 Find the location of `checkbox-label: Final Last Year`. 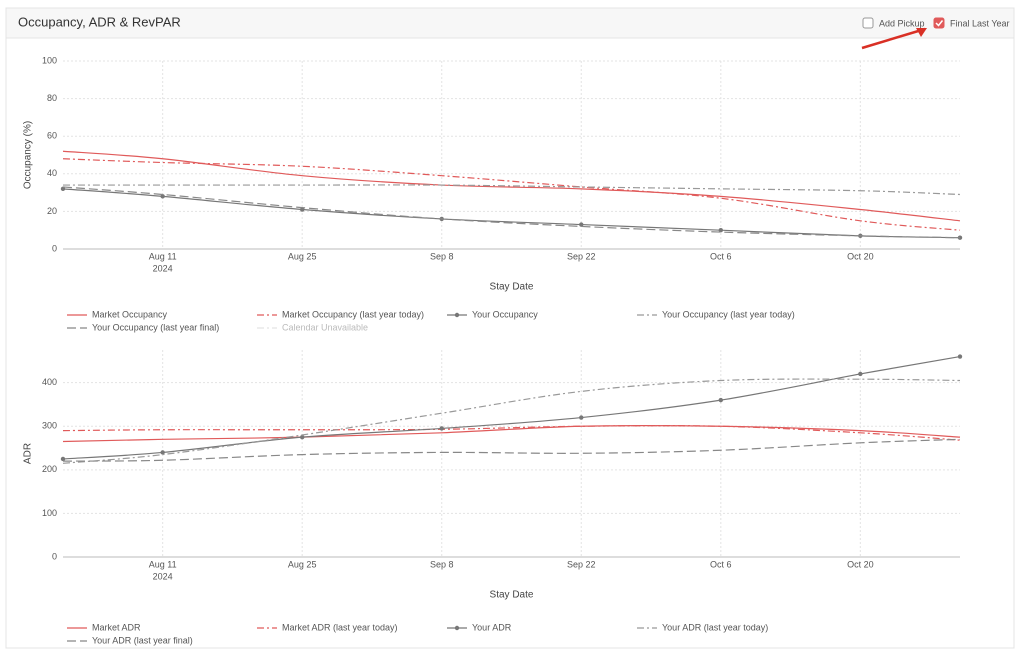

checkbox-label: Final Last Year is located at coordinates (980, 23).